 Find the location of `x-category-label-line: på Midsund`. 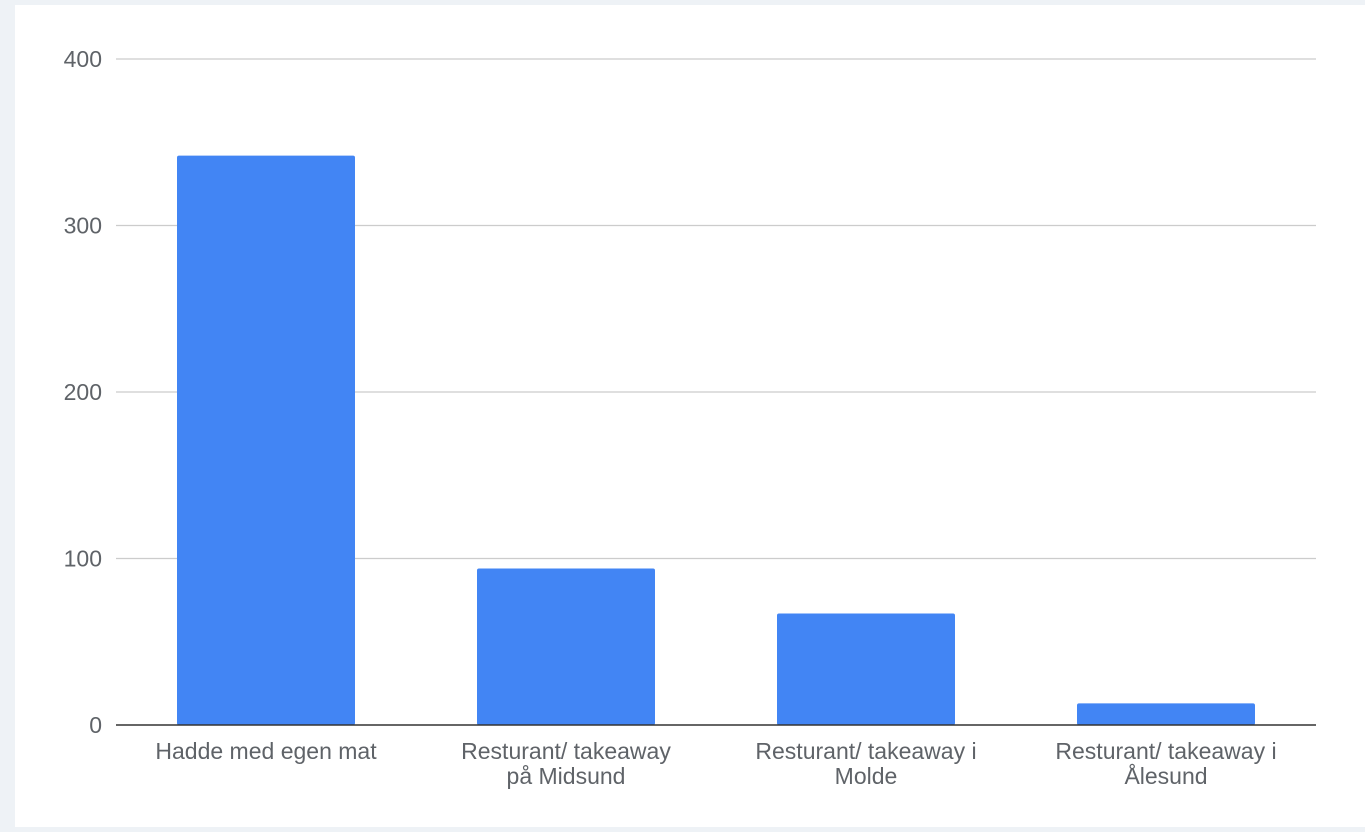

x-category-label-line: på Midsund is located at coordinates (566, 776).